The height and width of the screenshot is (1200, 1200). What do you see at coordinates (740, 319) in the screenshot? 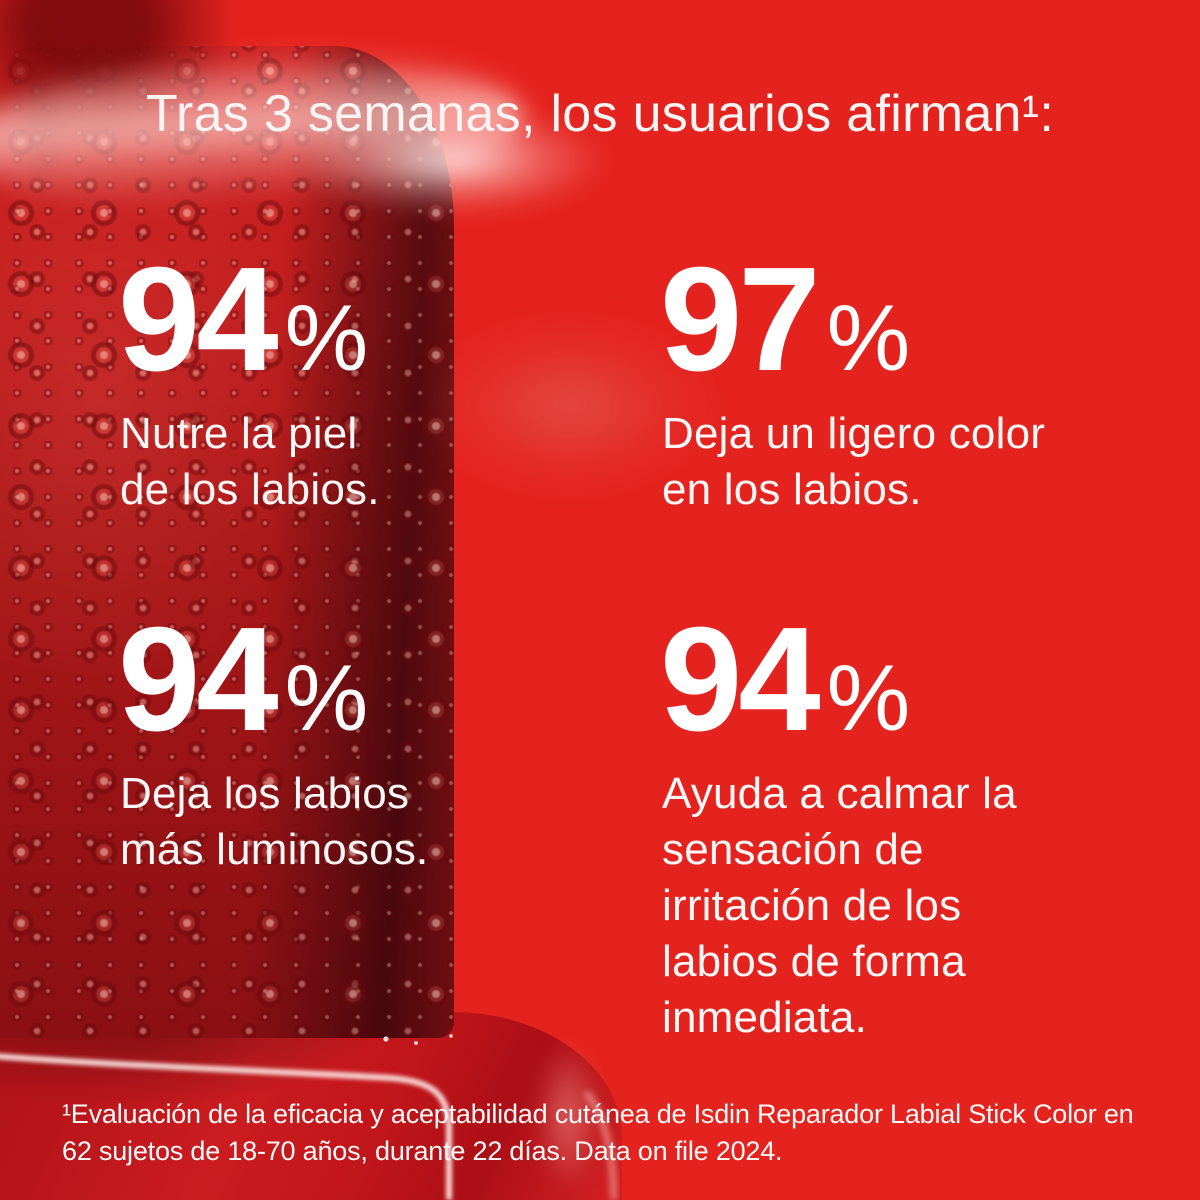
I see `stat-value: 97` at bounding box center [740, 319].